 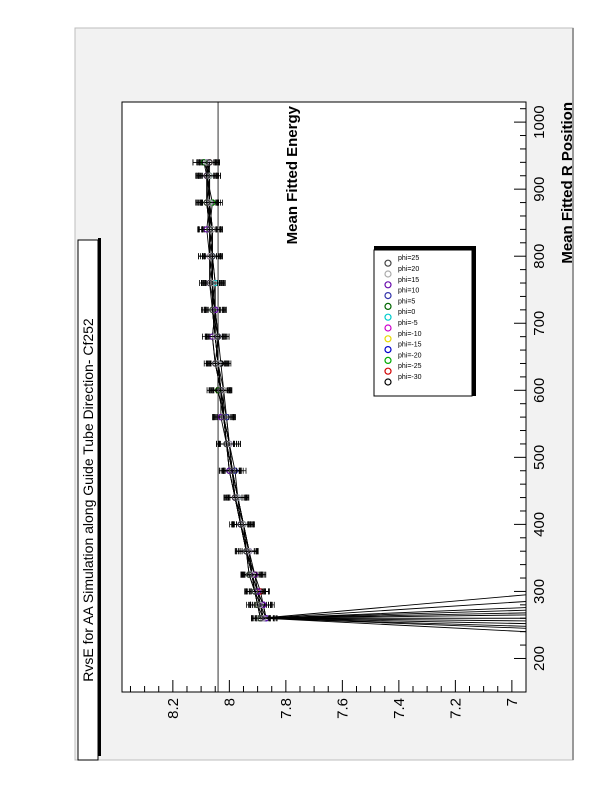 What do you see at coordinates (539, 524) in the screenshot?
I see `x-tick-label: 400` at bounding box center [539, 524].